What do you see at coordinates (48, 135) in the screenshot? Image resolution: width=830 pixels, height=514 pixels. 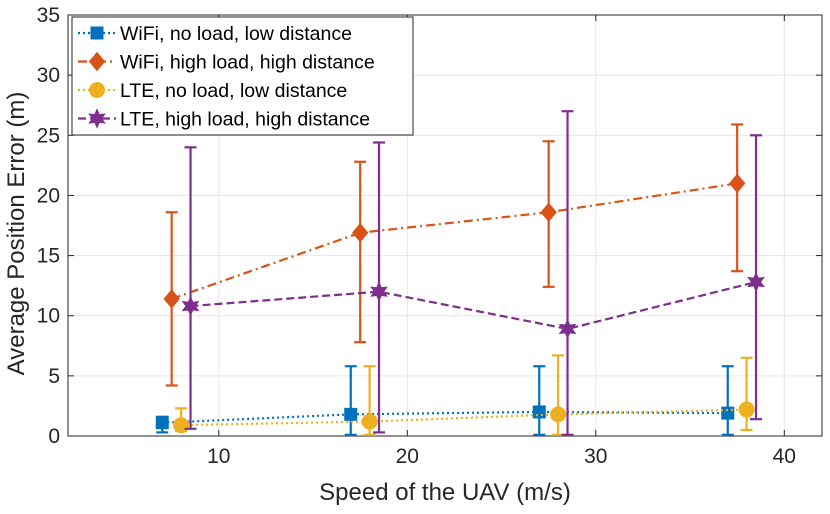 I see `y-tick-label: 25` at bounding box center [48, 135].